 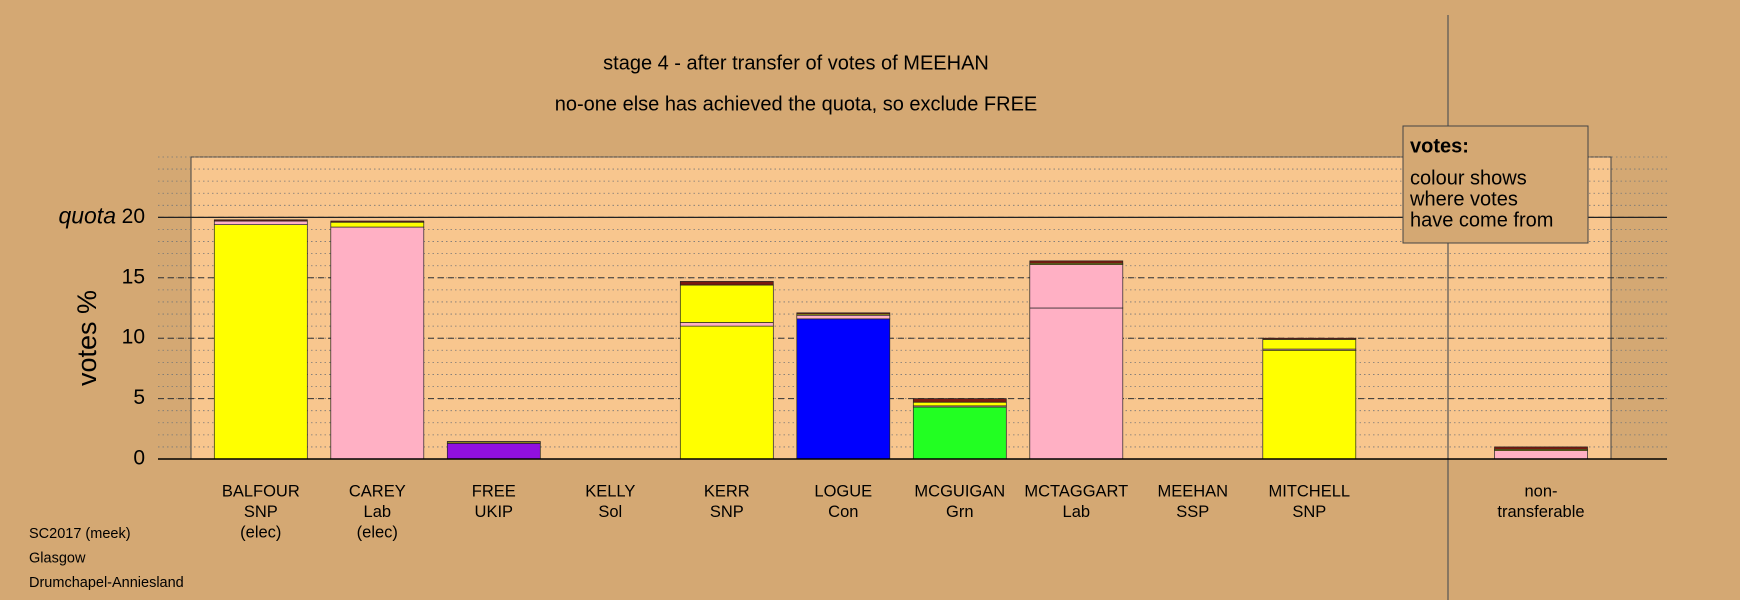 What do you see at coordinates (843, 512) in the screenshot?
I see `x-tick-label: Con` at bounding box center [843, 512].